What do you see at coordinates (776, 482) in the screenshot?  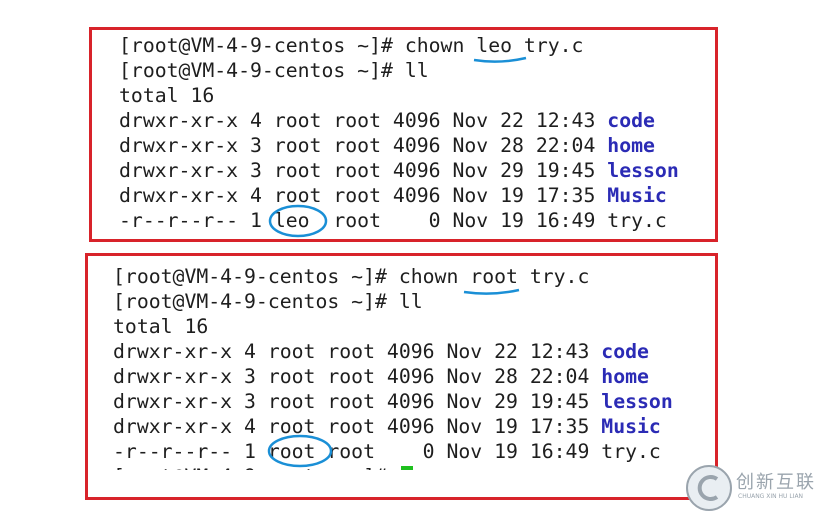 I see `watermark-name: 创新互联` at bounding box center [776, 482].